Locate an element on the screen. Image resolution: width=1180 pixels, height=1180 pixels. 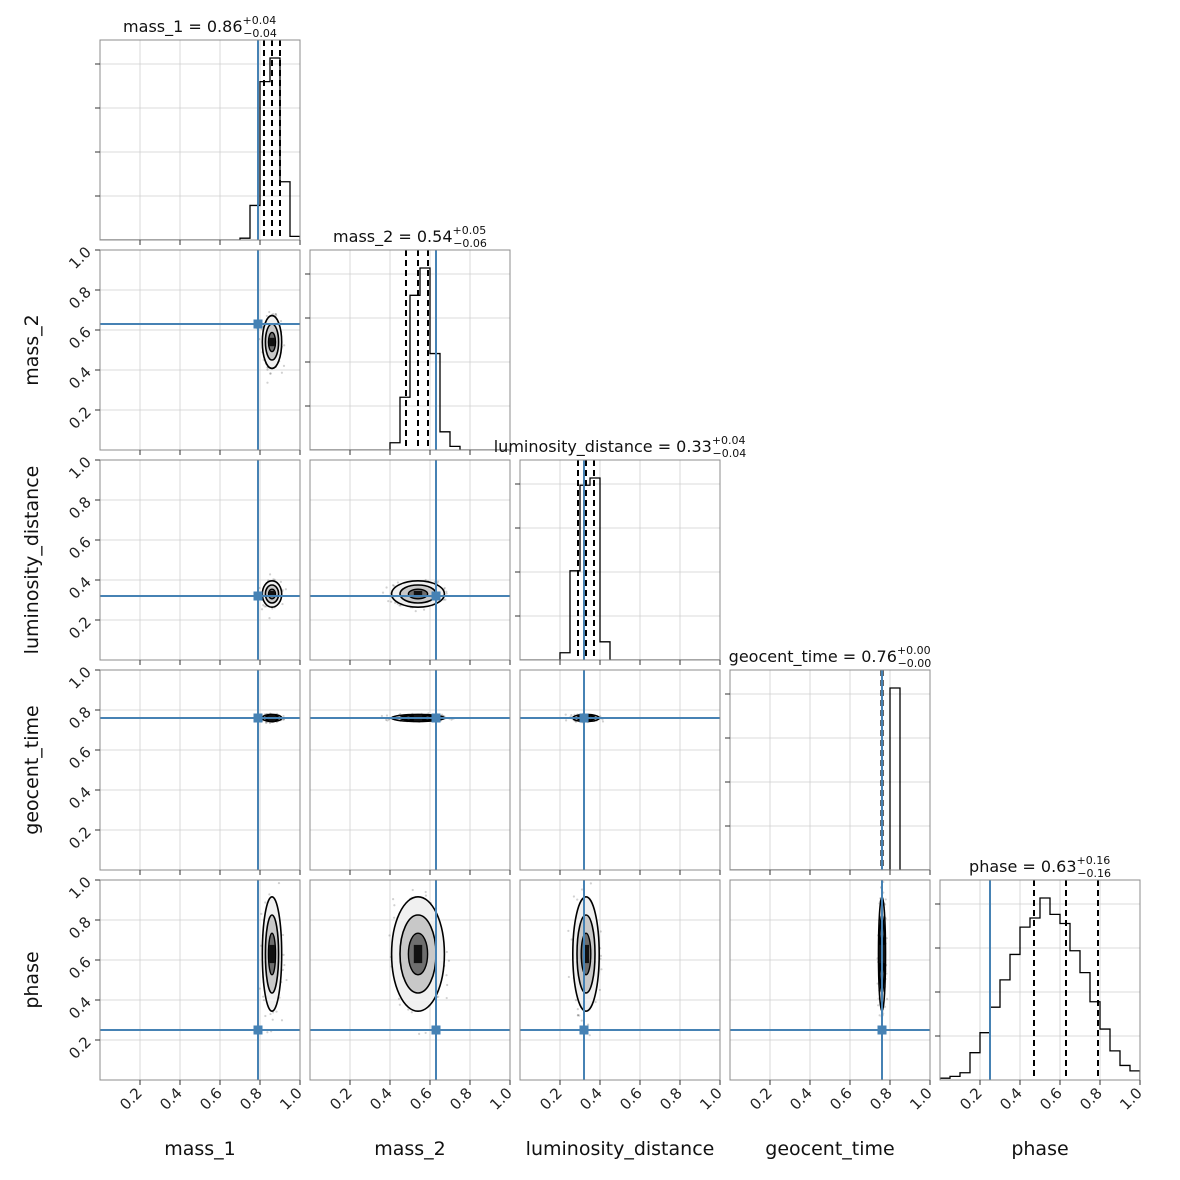
title-upper-error: +0.05 is located at coordinates (470, 230).